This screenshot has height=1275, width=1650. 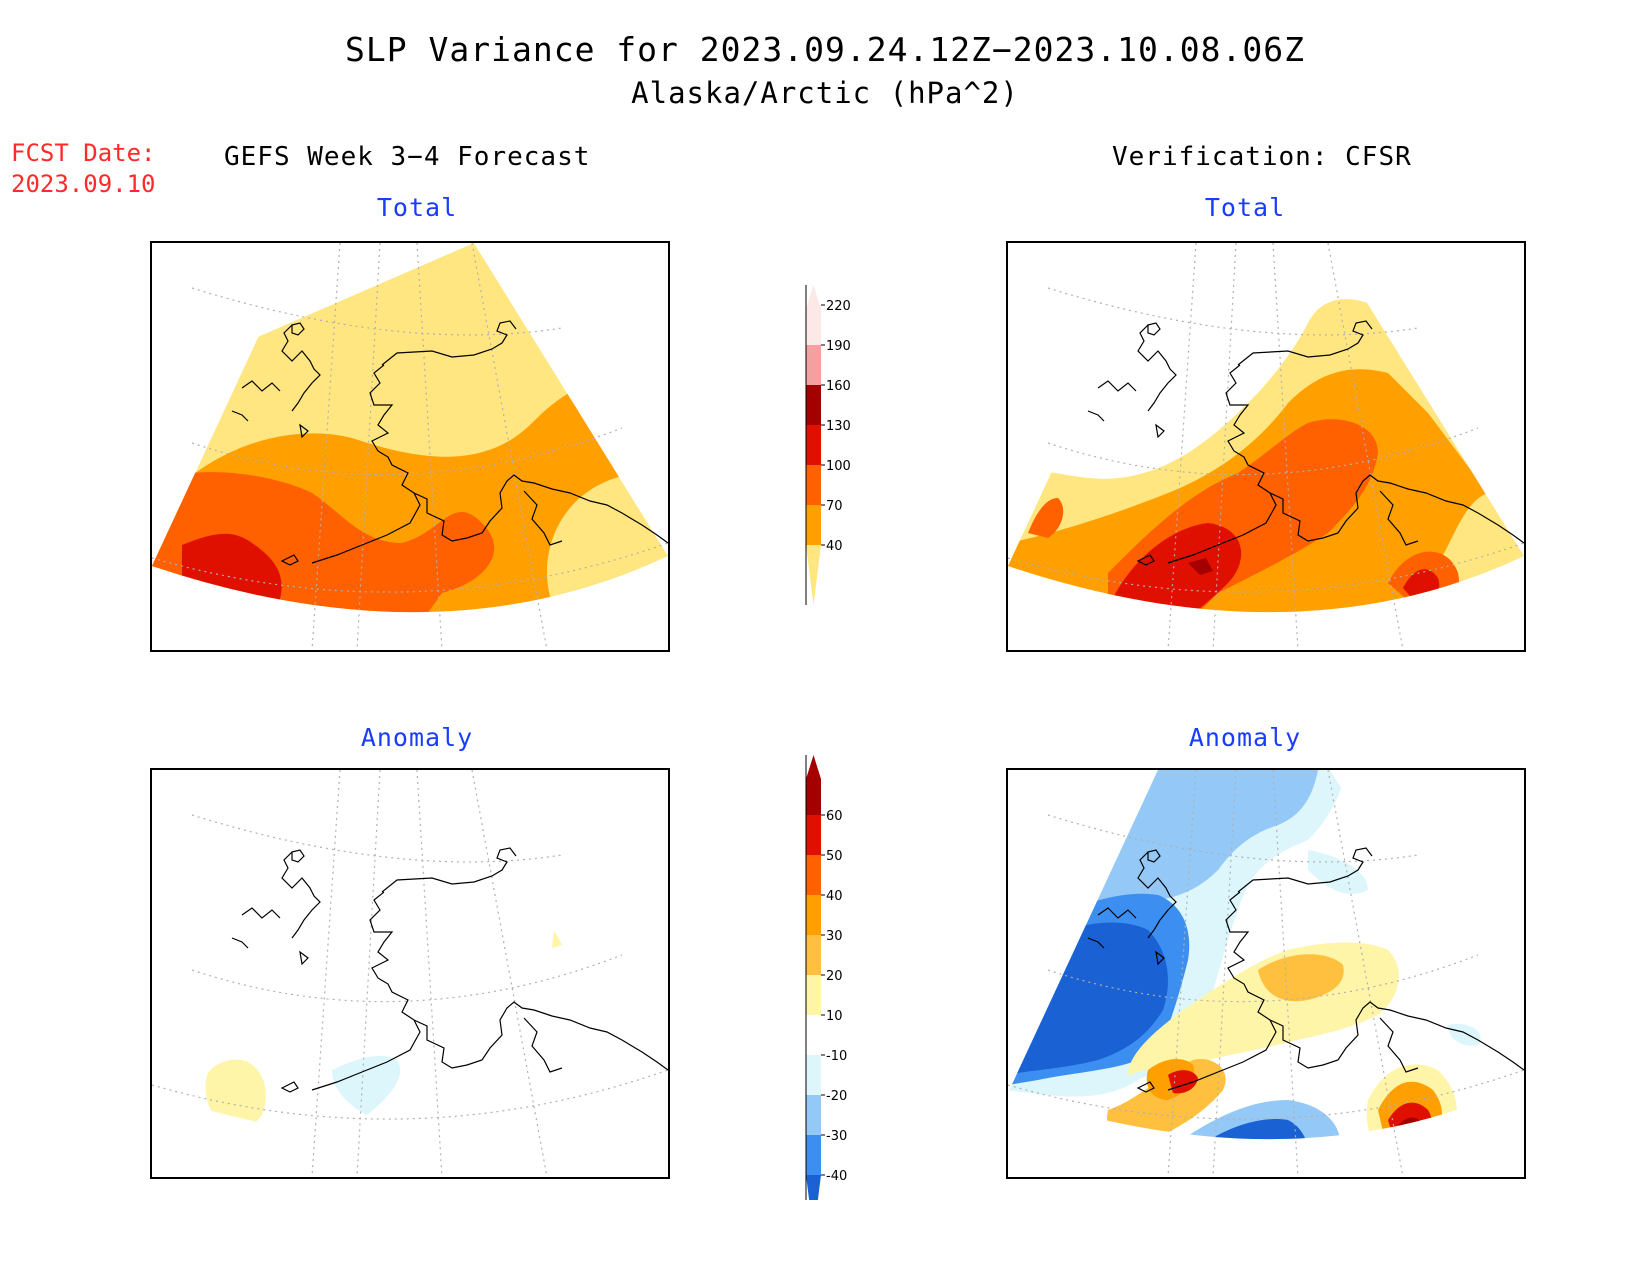 I want to click on colorbar-tick-label: 160, so click(x=838, y=386).